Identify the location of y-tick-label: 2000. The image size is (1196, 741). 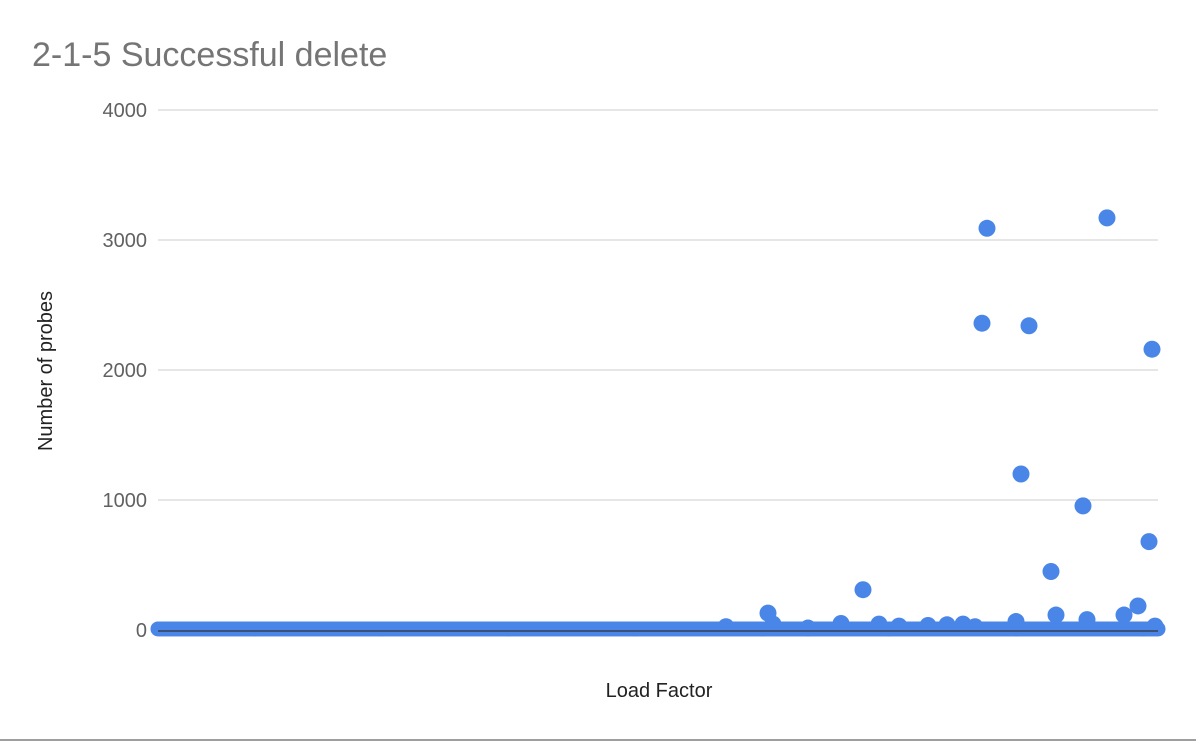
(125, 371).